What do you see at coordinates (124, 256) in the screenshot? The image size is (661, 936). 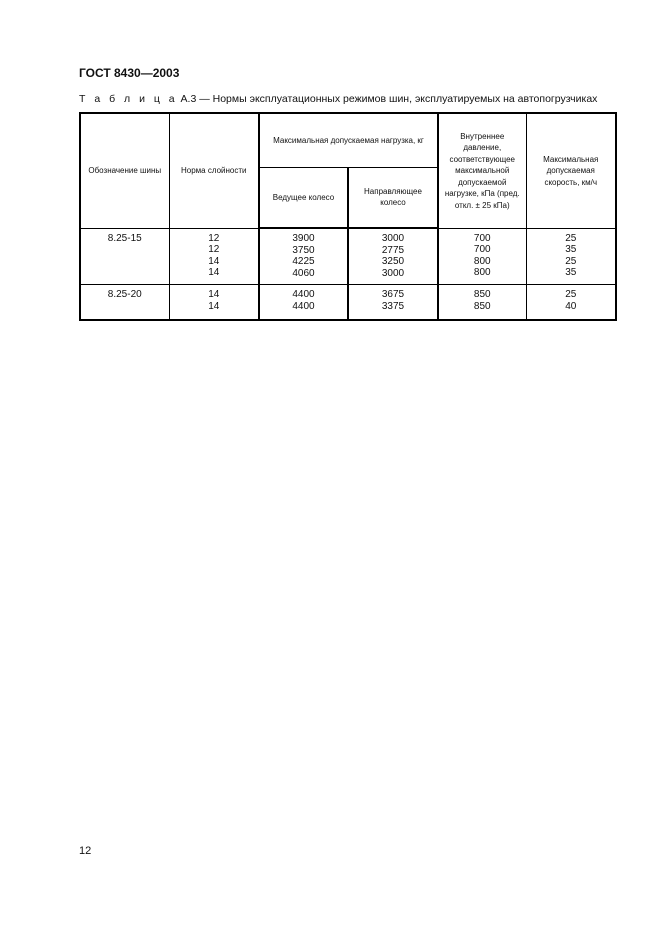 I see `cell-designation: 8.25-15` at bounding box center [124, 256].